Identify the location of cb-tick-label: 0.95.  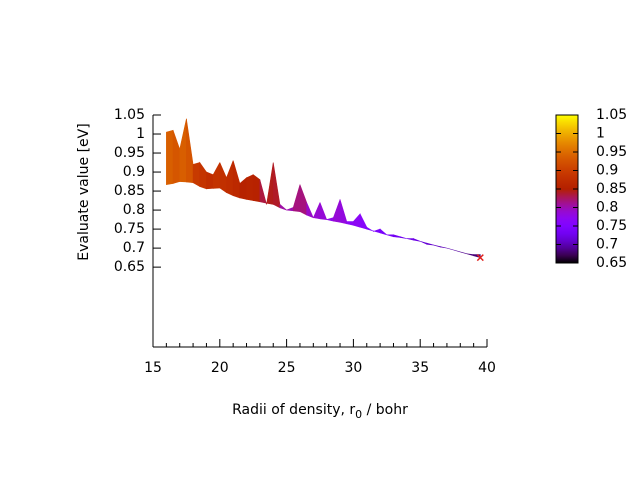
(611, 152).